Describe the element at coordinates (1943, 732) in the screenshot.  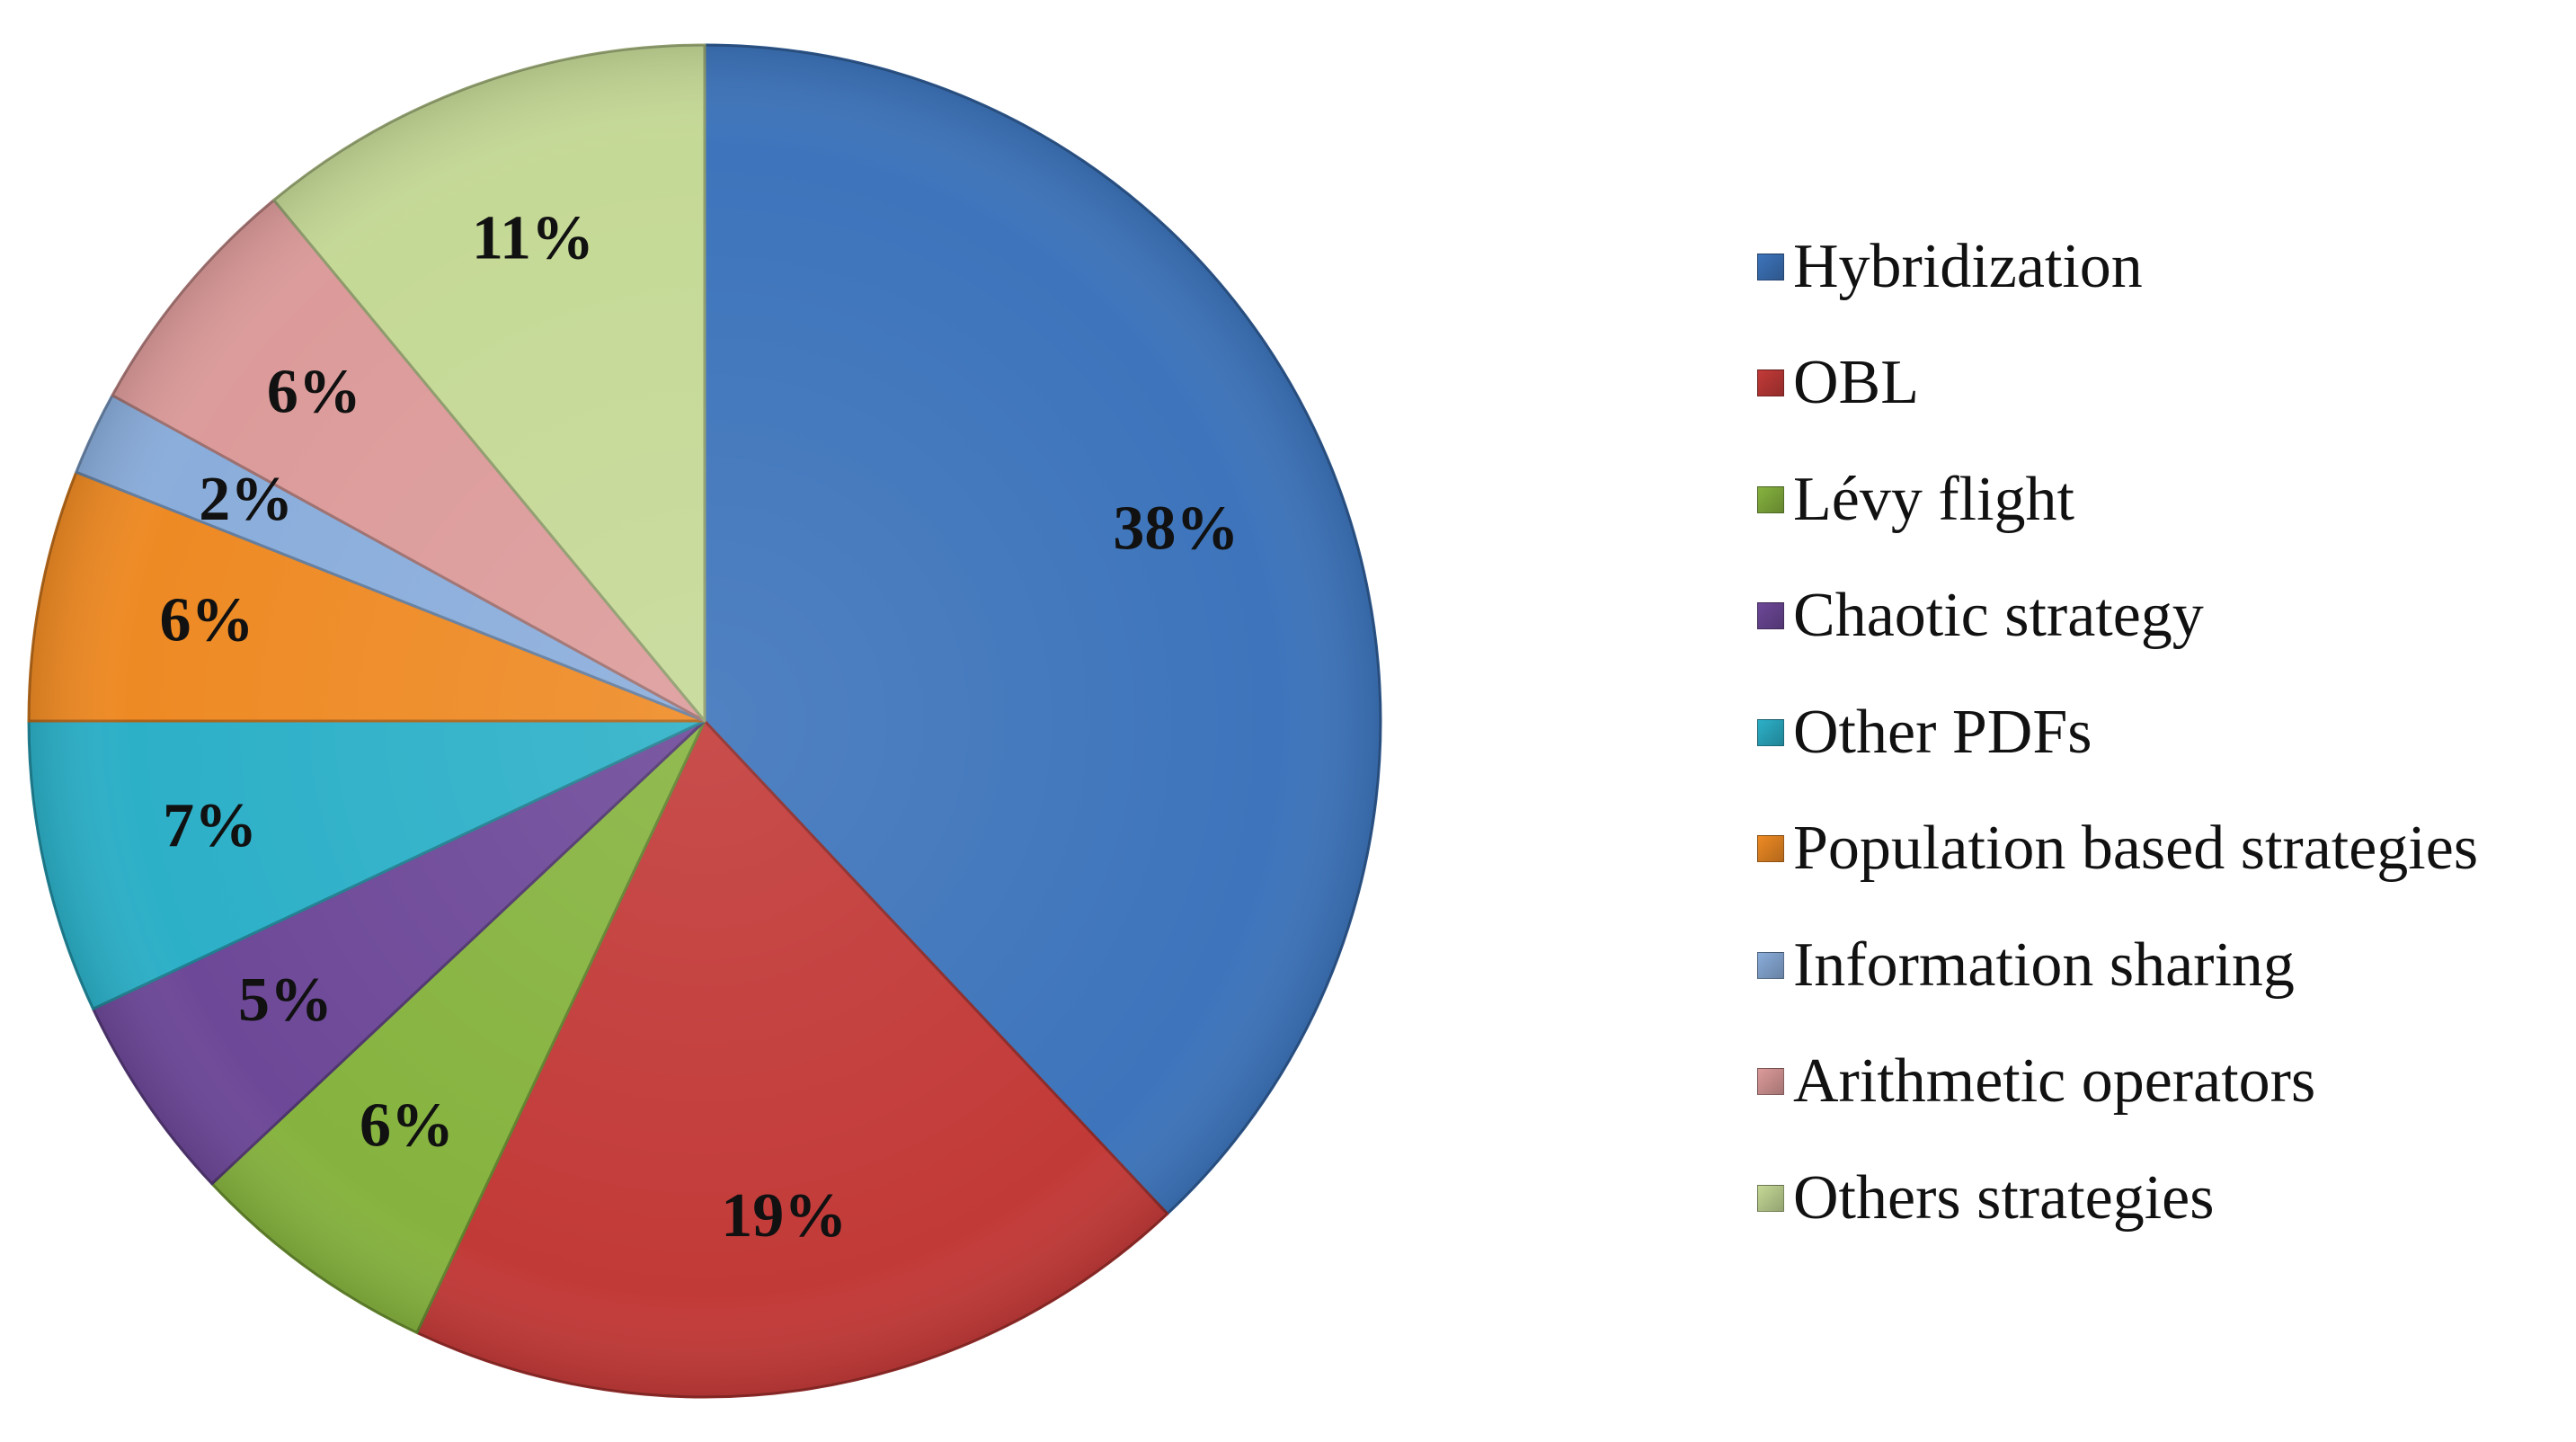
I see `legend-label: Other PDFs` at that location.